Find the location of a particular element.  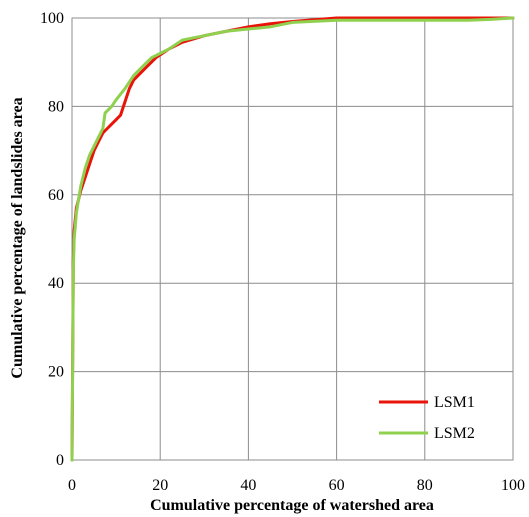

y-tick-label: 0 is located at coordinates (60, 460).